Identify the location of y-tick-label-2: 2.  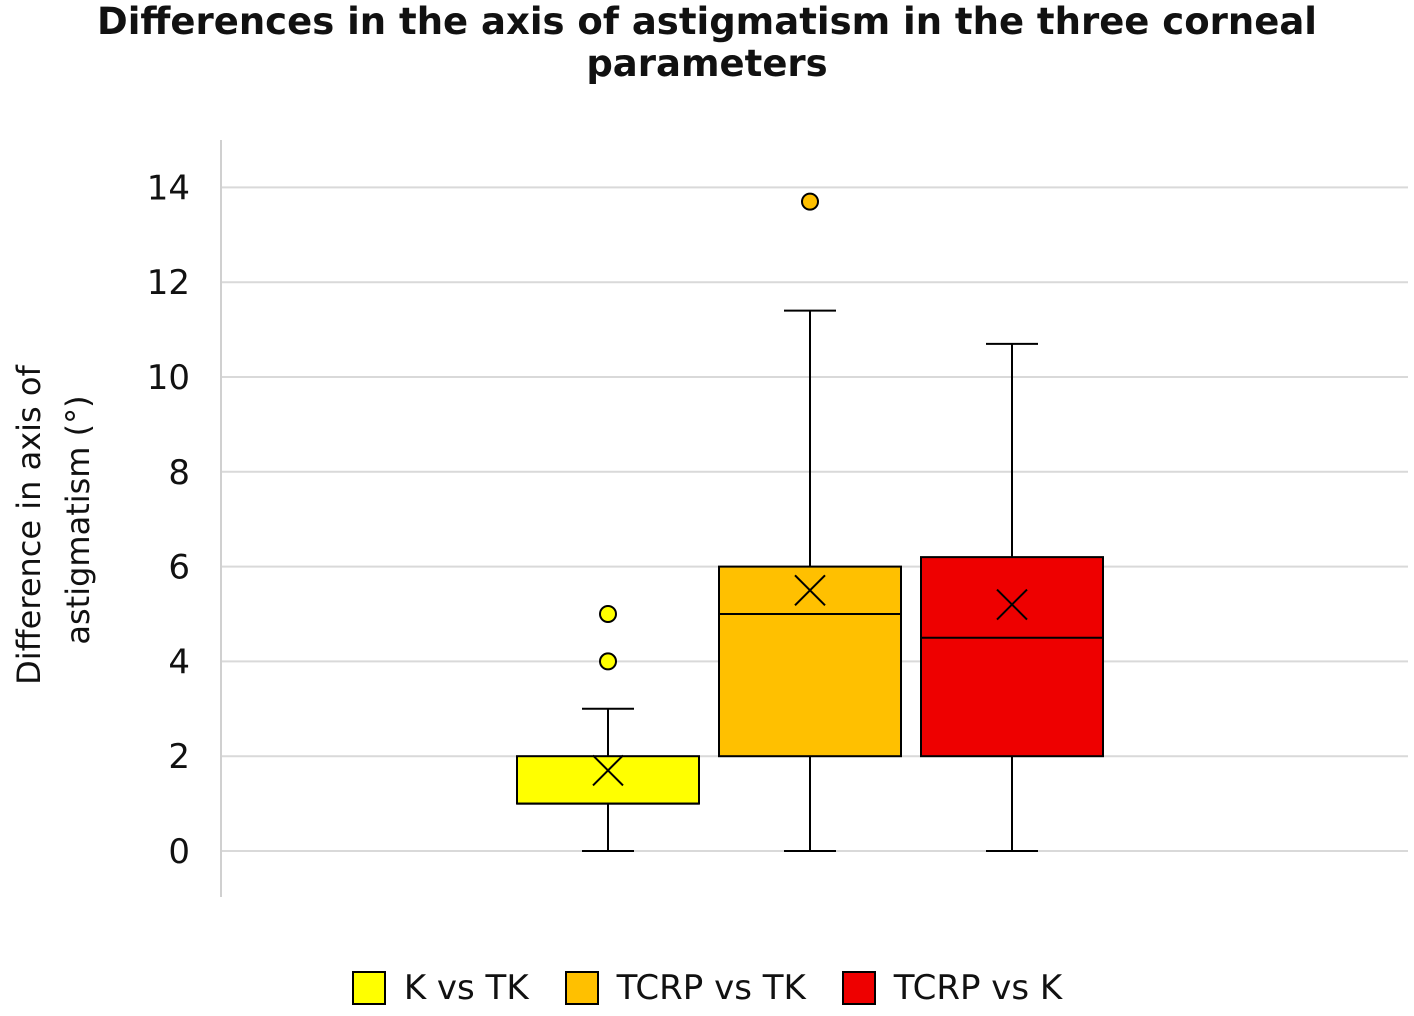
(179, 757).